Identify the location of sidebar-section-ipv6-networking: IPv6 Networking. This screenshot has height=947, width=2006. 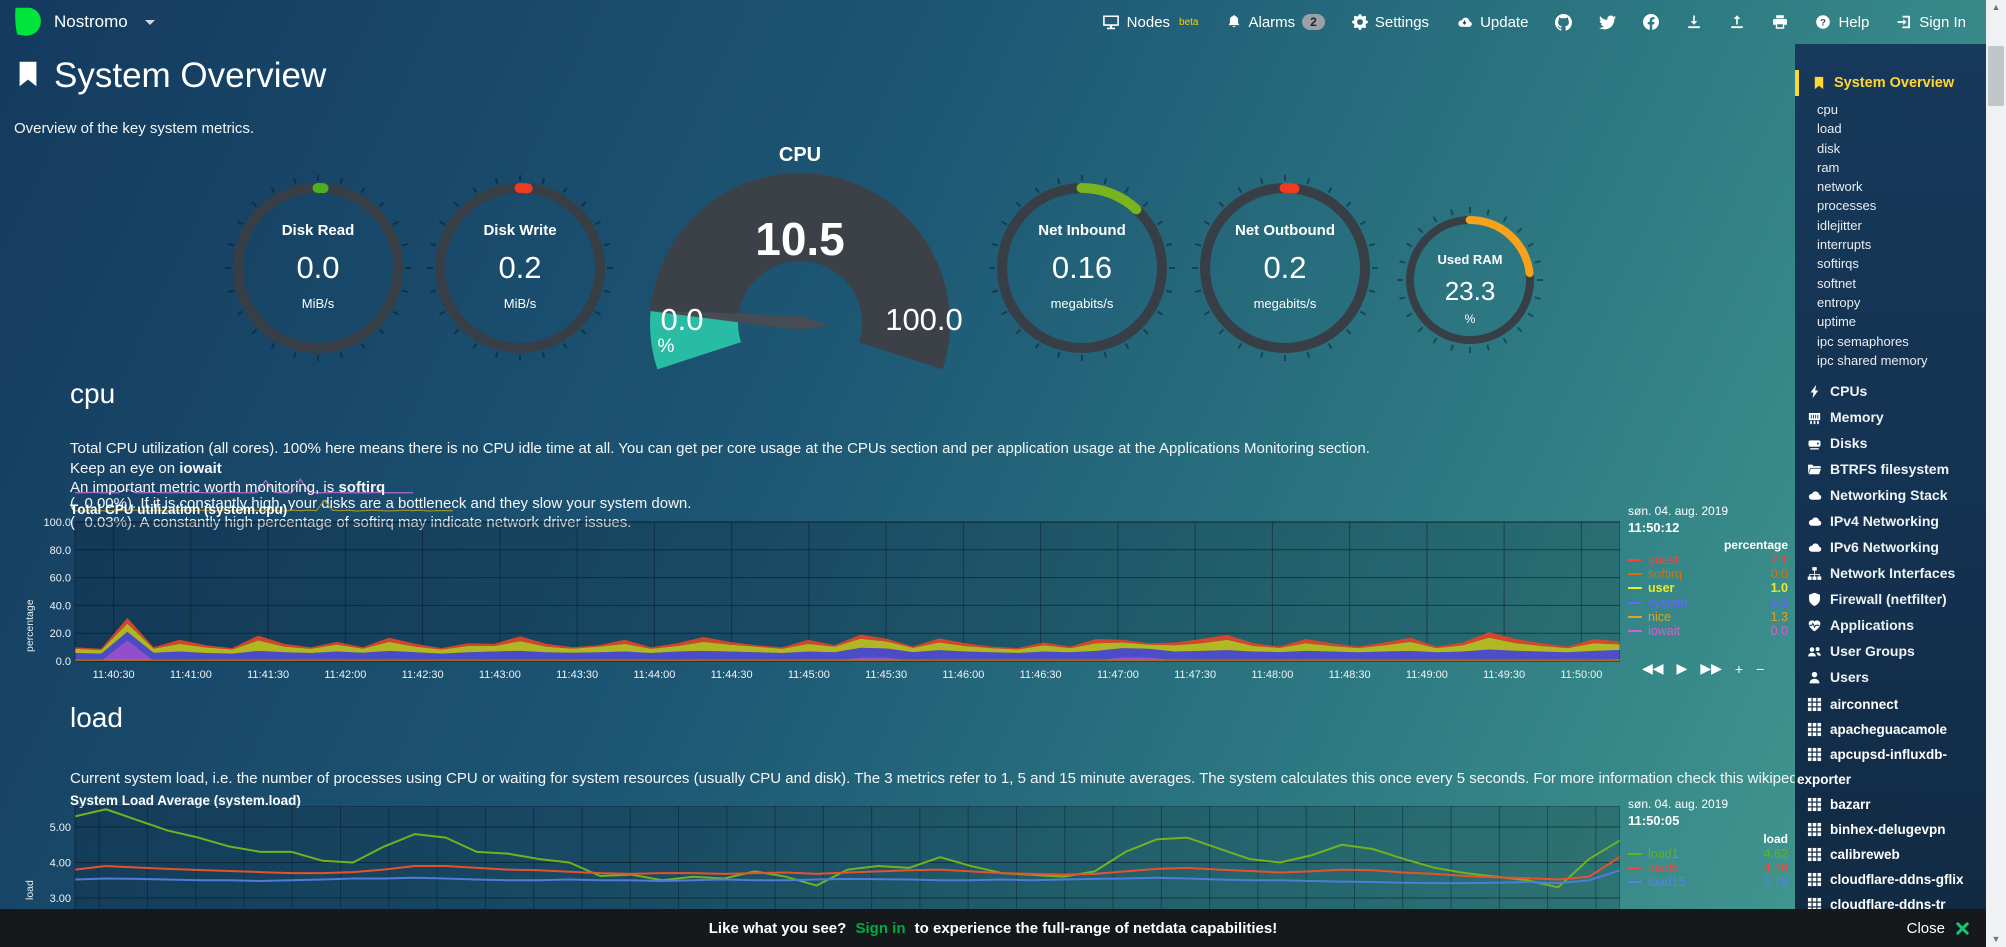
(1890, 547).